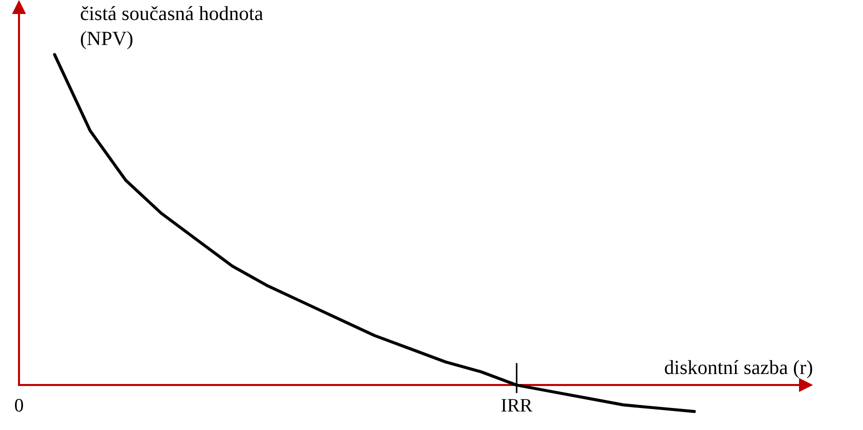 The width and height of the screenshot is (863, 430). I want to click on x-axis-title: diskontní sazba (r), so click(738, 368).